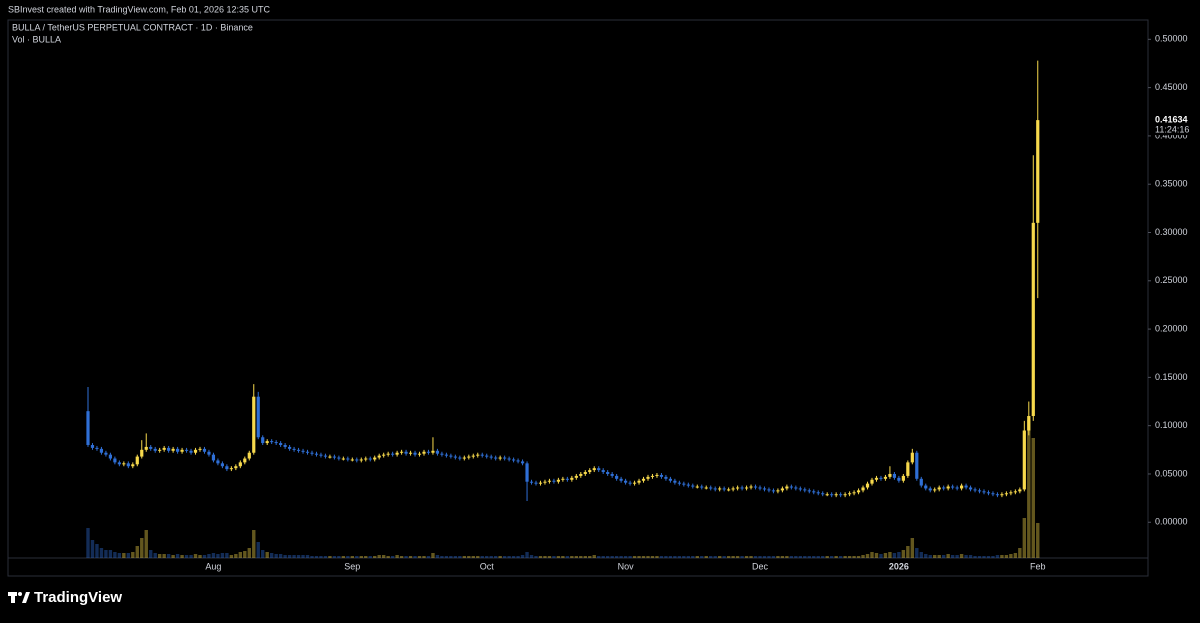 The width and height of the screenshot is (1200, 623). Describe the element at coordinates (487, 566) in the screenshot. I see `x-tick-label: Oct` at that location.